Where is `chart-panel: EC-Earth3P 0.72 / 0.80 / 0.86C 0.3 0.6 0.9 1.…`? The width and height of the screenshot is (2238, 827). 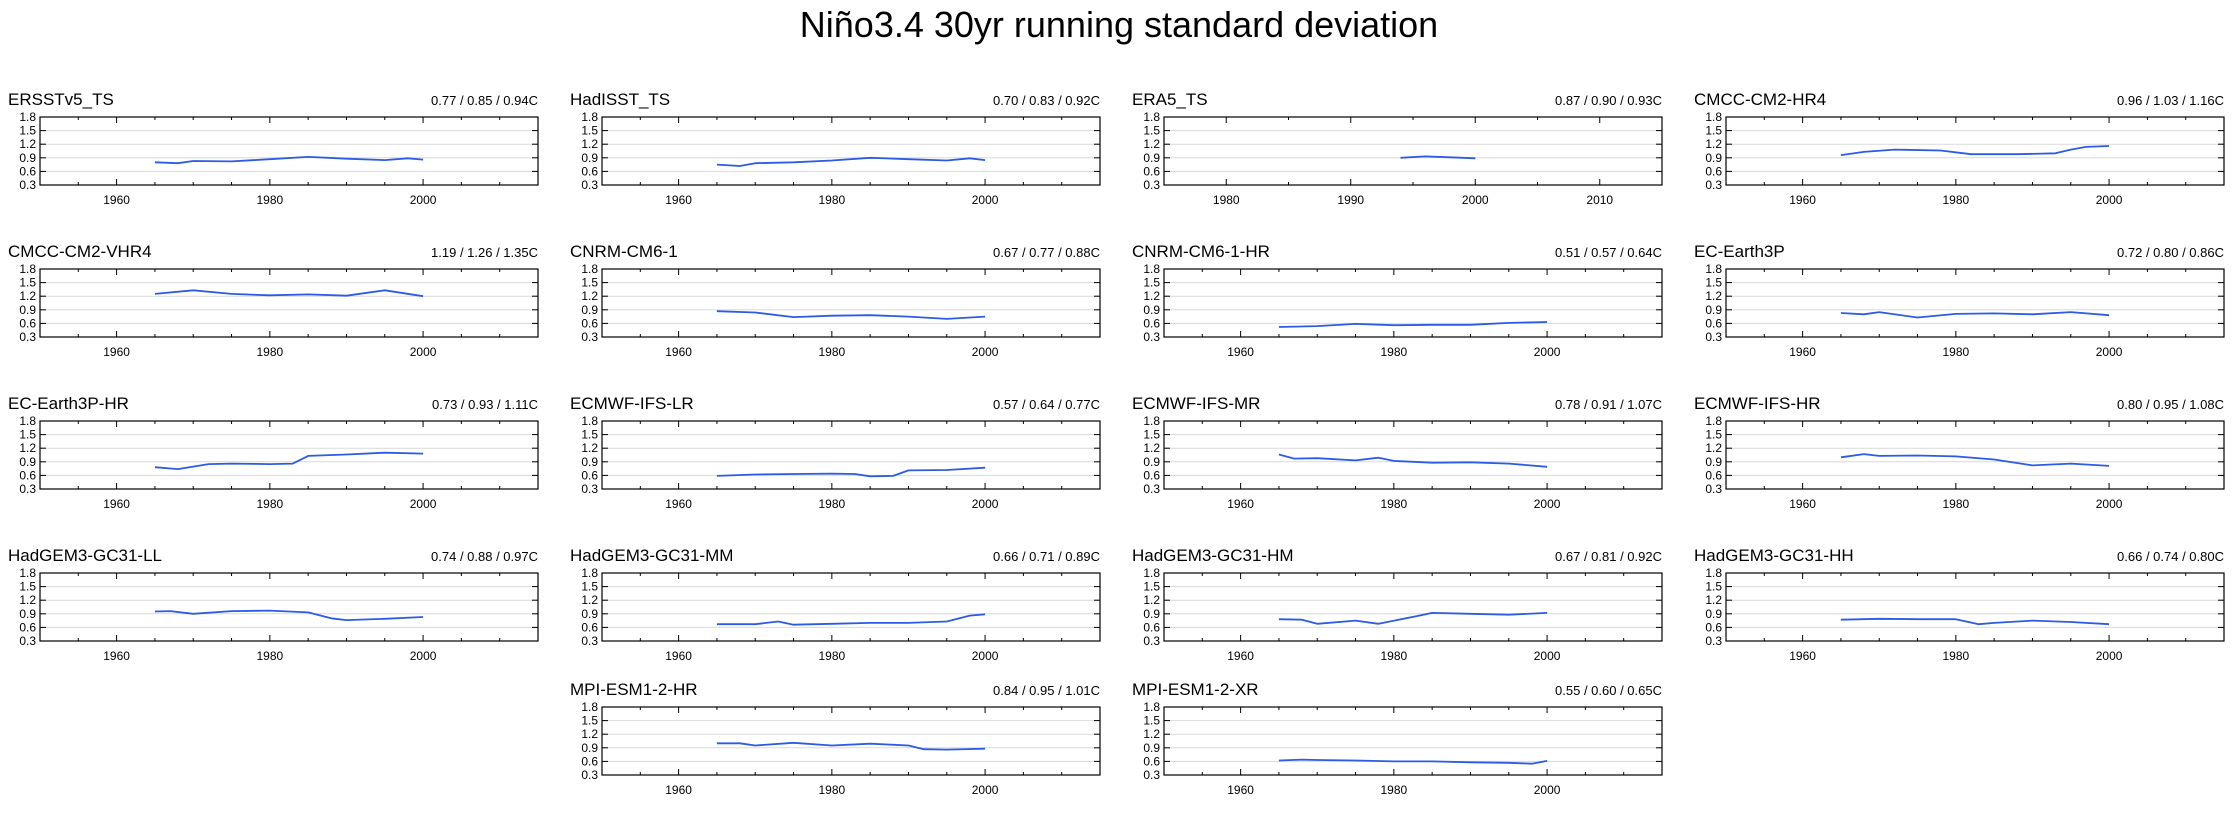 chart-panel: EC-Earth3P 0.72 / 0.80 / 0.86C 0.3 0.6 0.9 1.… is located at coordinates (1959, 300).